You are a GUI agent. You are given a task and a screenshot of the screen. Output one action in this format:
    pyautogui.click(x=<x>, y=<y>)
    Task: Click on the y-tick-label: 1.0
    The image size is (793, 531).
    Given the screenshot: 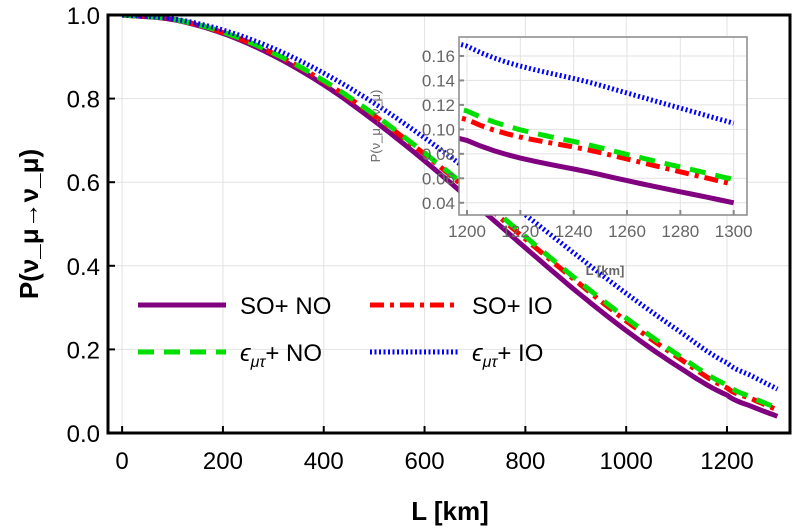 What is the action you would take?
    pyautogui.click(x=83, y=16)
    